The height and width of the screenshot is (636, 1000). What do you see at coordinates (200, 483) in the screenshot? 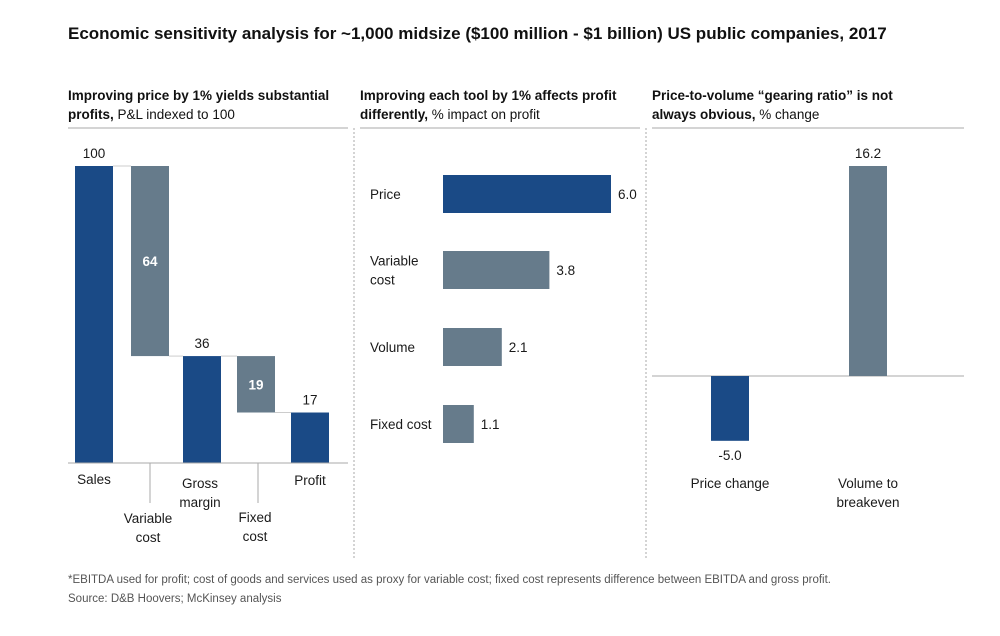
I see `waterfall-category-label: Gross` at bounding box center [200, 483].